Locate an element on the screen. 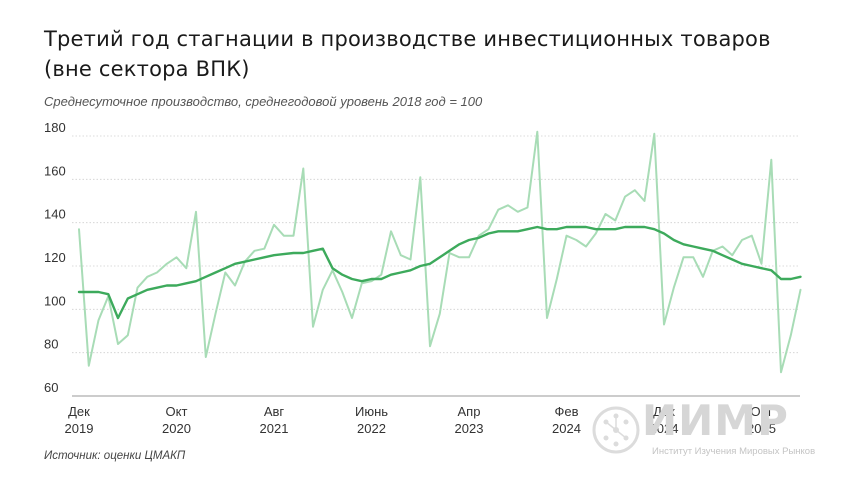 Image resolution: width=860 pixels, height=484 pixels. y-tick-label: 180 is located at coordinates (55, 127).